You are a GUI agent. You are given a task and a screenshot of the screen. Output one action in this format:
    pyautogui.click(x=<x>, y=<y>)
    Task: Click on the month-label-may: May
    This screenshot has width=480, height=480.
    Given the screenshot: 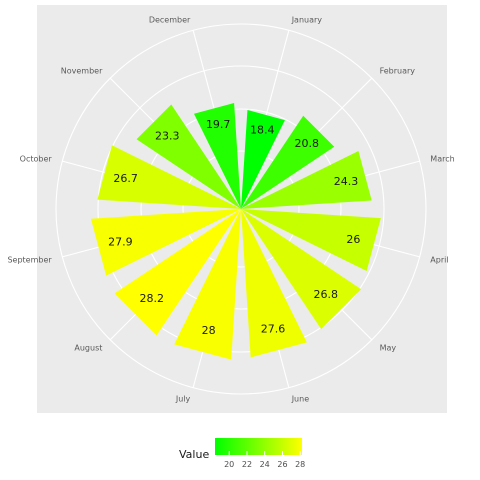 What is the action you would take?
    pyautogui.click(x=388, y=348)
    